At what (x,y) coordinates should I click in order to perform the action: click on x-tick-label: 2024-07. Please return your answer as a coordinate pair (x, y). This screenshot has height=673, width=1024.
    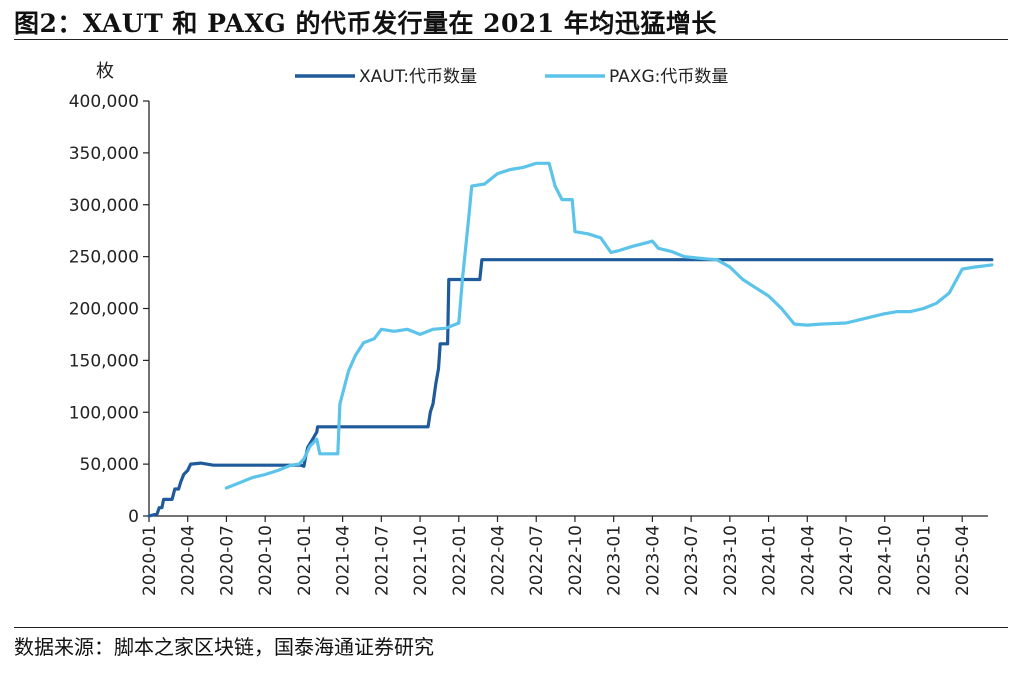
    Looking at the image, I should click on (847, 560).